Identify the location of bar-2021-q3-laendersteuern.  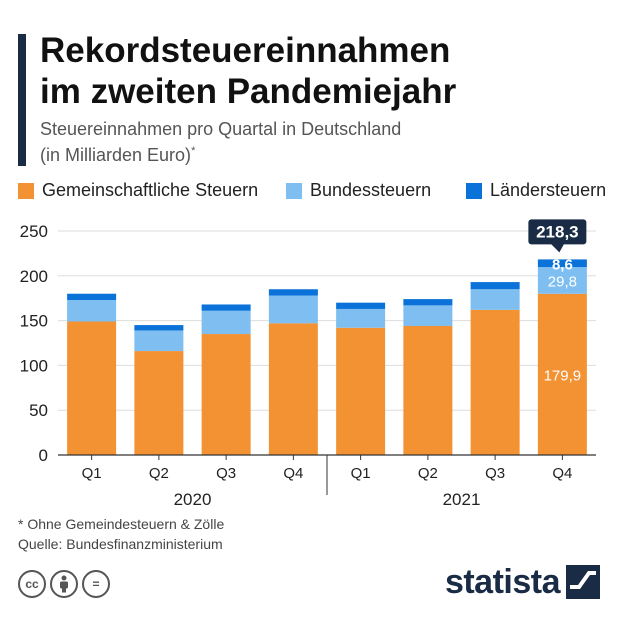
(495, 286).